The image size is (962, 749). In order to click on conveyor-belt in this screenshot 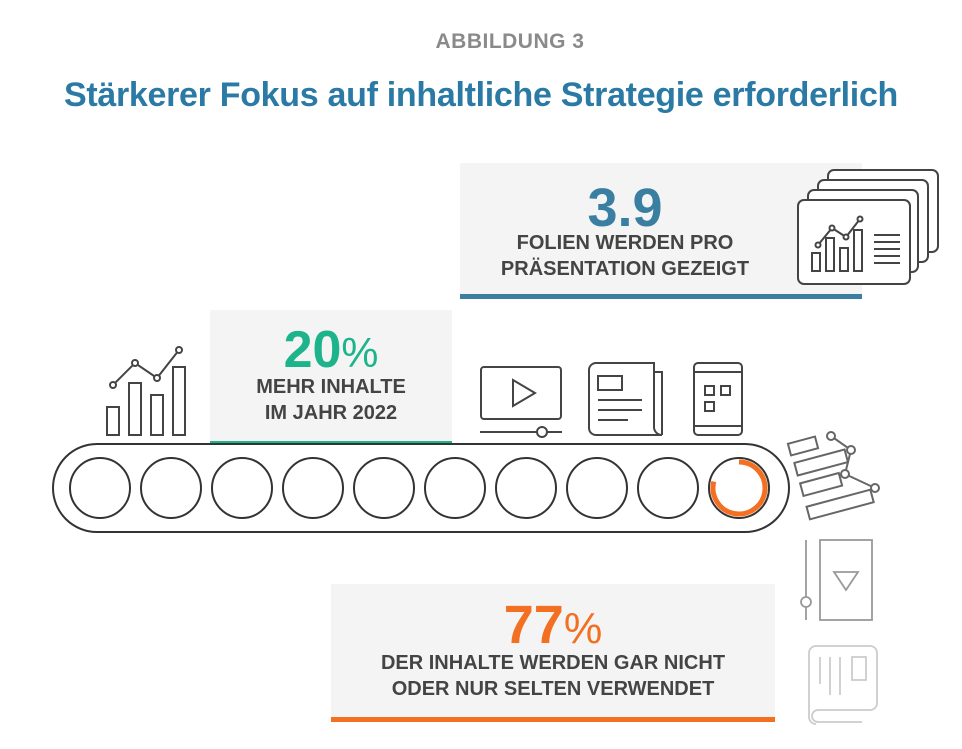, I will do `click(421, 488)`.